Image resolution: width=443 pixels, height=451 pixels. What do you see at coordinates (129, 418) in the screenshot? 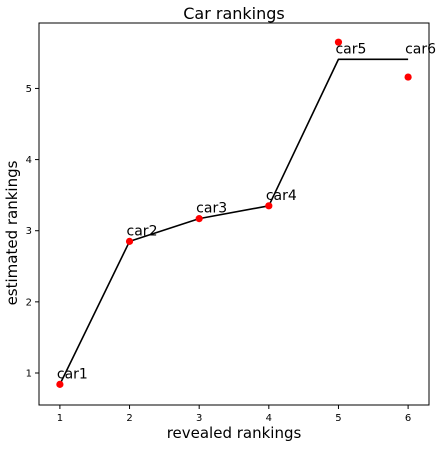
I see `x-tick-label: 2` at bounding box center [129, 418].